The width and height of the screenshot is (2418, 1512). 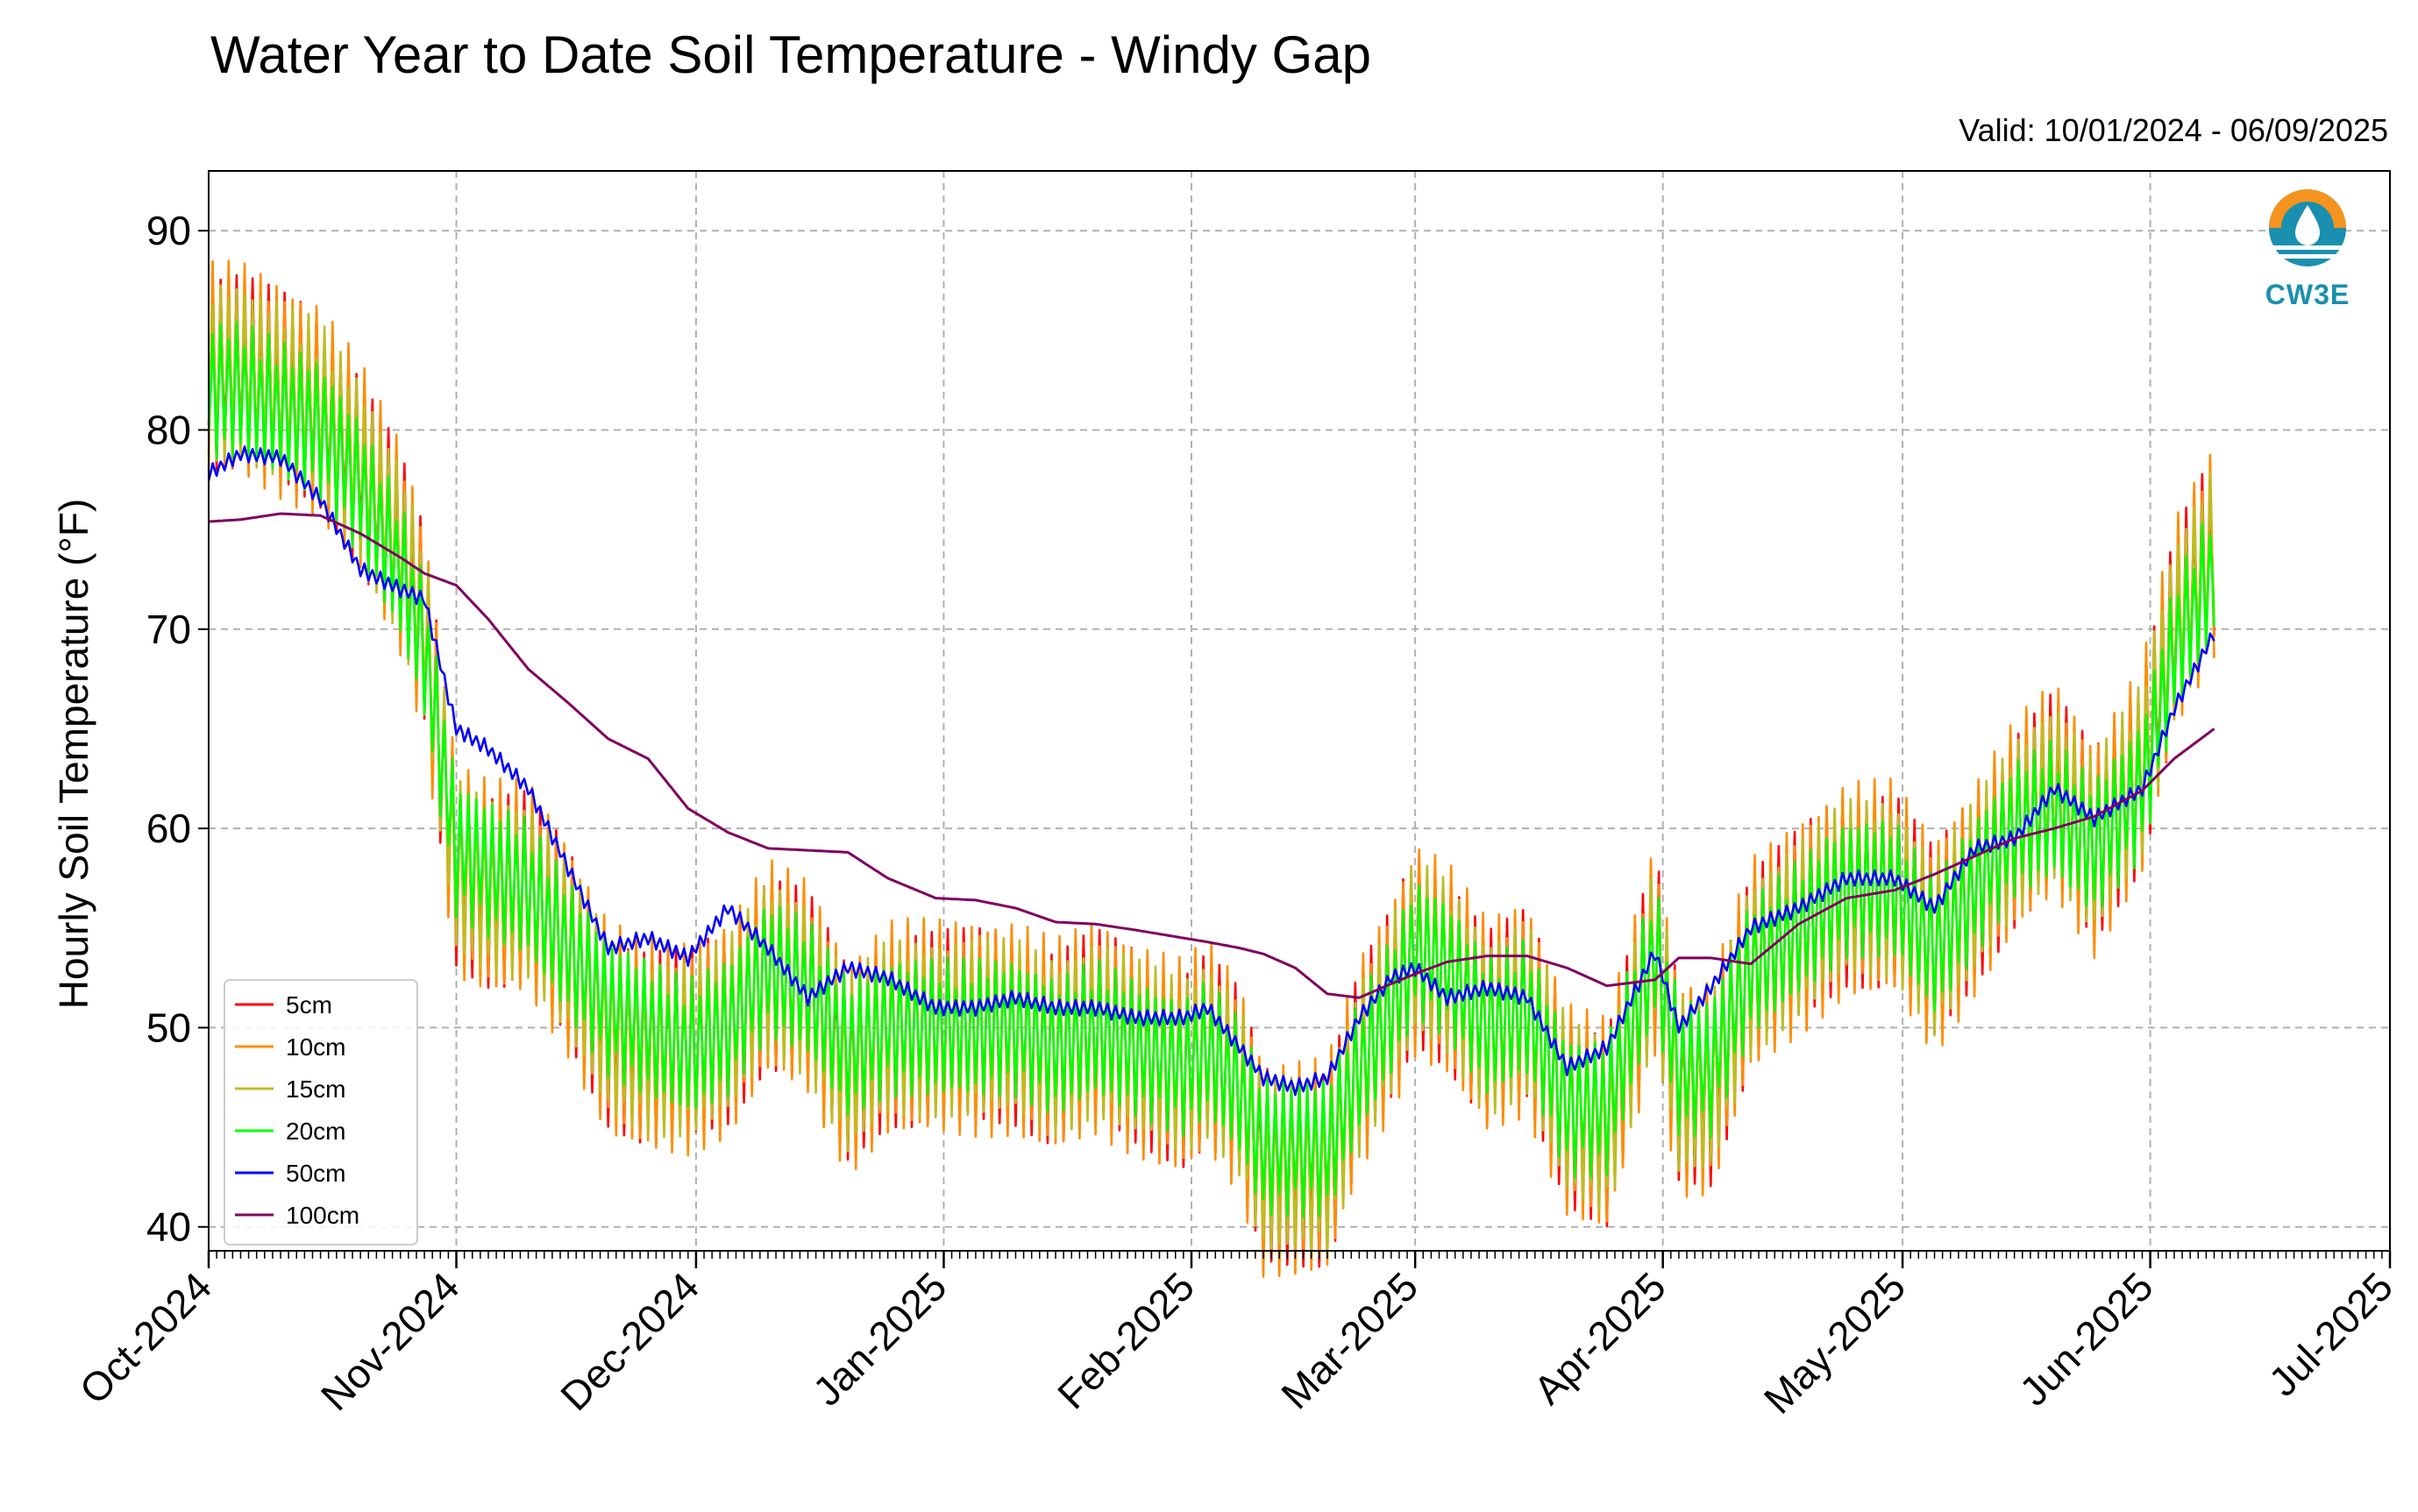 I want to click on x-tick-label: Dec-2024, so click(x=629, y=1341).